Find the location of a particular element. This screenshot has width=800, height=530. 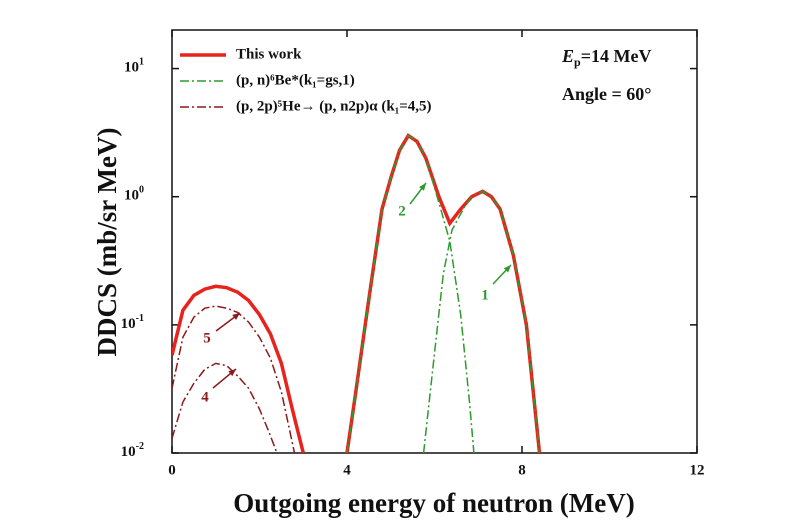

y-tick-label: 10⁰ is located at coordinates (134, 194).